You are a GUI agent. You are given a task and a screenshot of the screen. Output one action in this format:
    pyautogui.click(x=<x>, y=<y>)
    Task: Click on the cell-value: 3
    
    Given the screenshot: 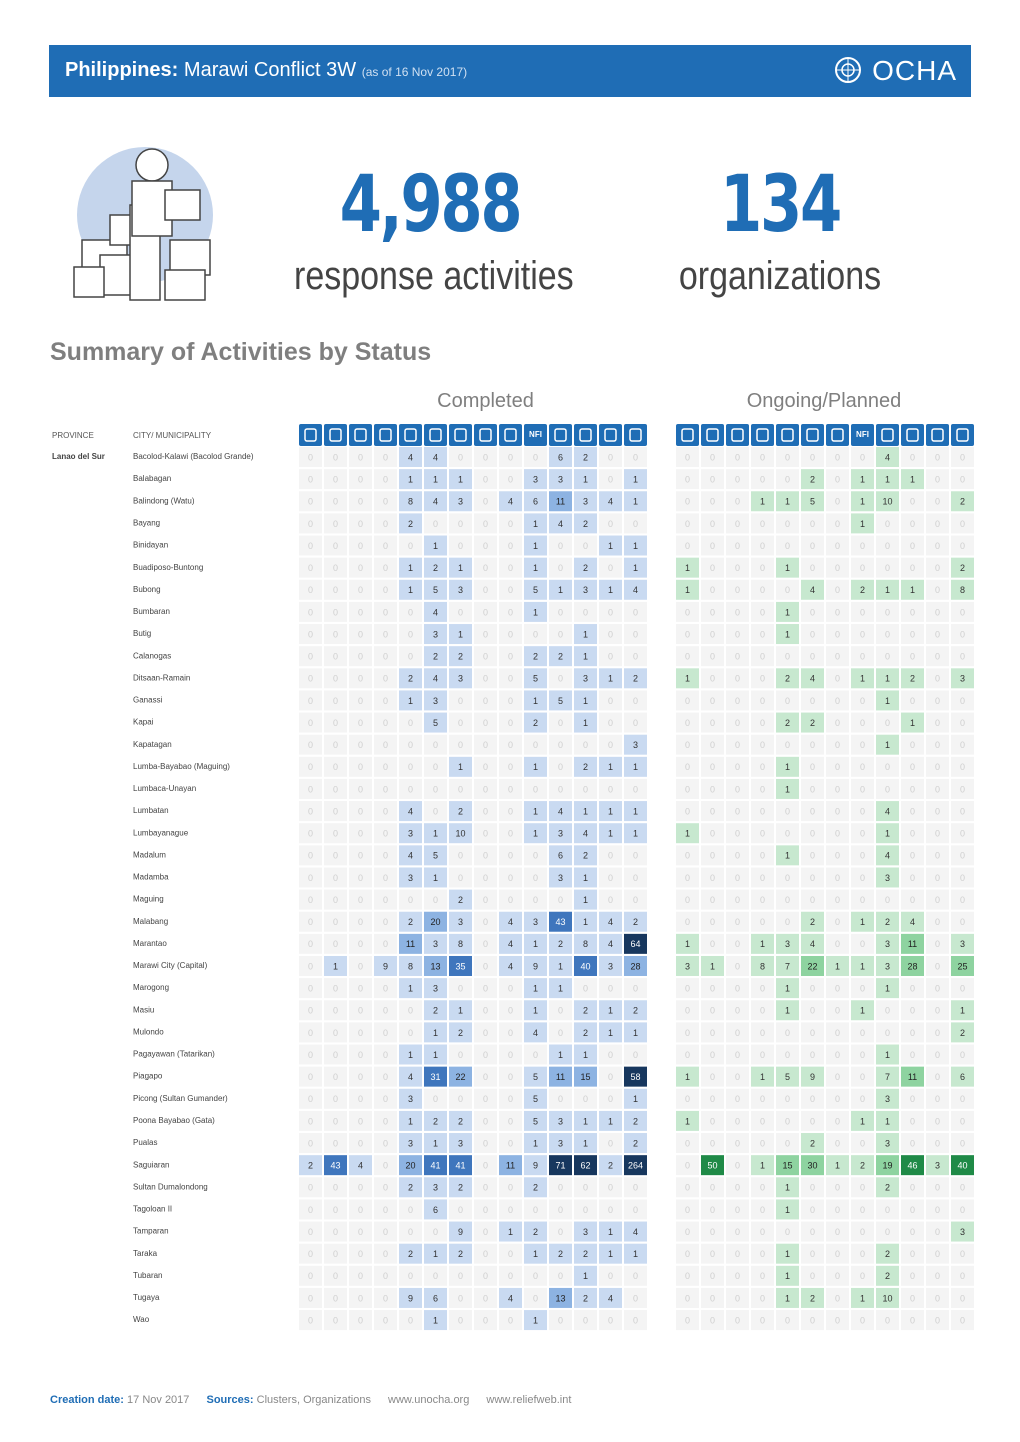 What is the action you would take?
    pyautogui.click(x=962, y=944)
    